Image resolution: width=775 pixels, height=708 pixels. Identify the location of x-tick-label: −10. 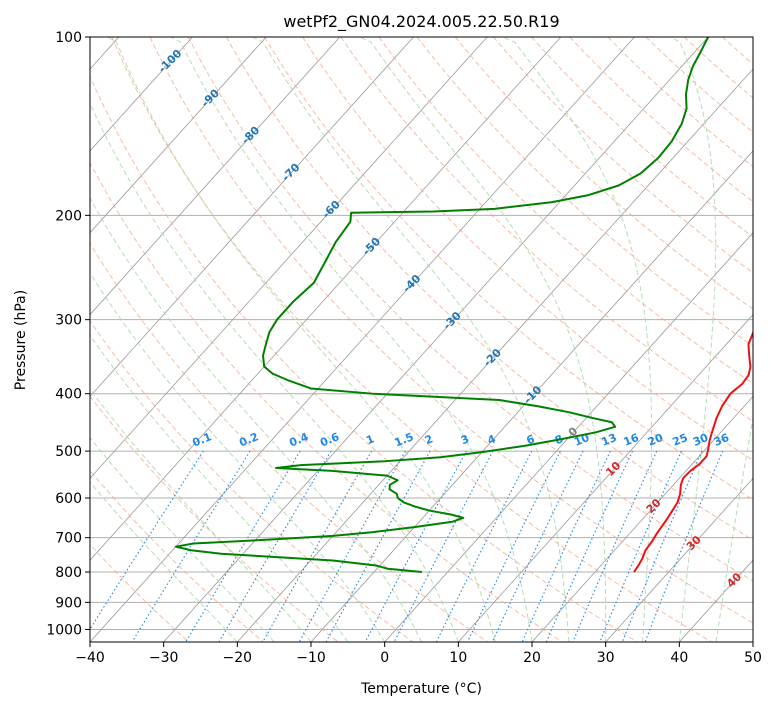
(311, 658).